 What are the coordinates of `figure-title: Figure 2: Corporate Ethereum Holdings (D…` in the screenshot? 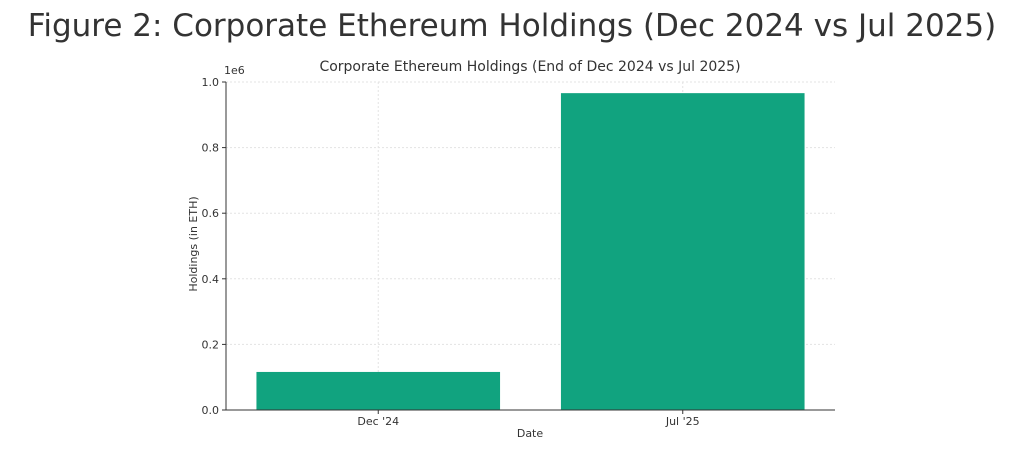 It's located at (512, 26).